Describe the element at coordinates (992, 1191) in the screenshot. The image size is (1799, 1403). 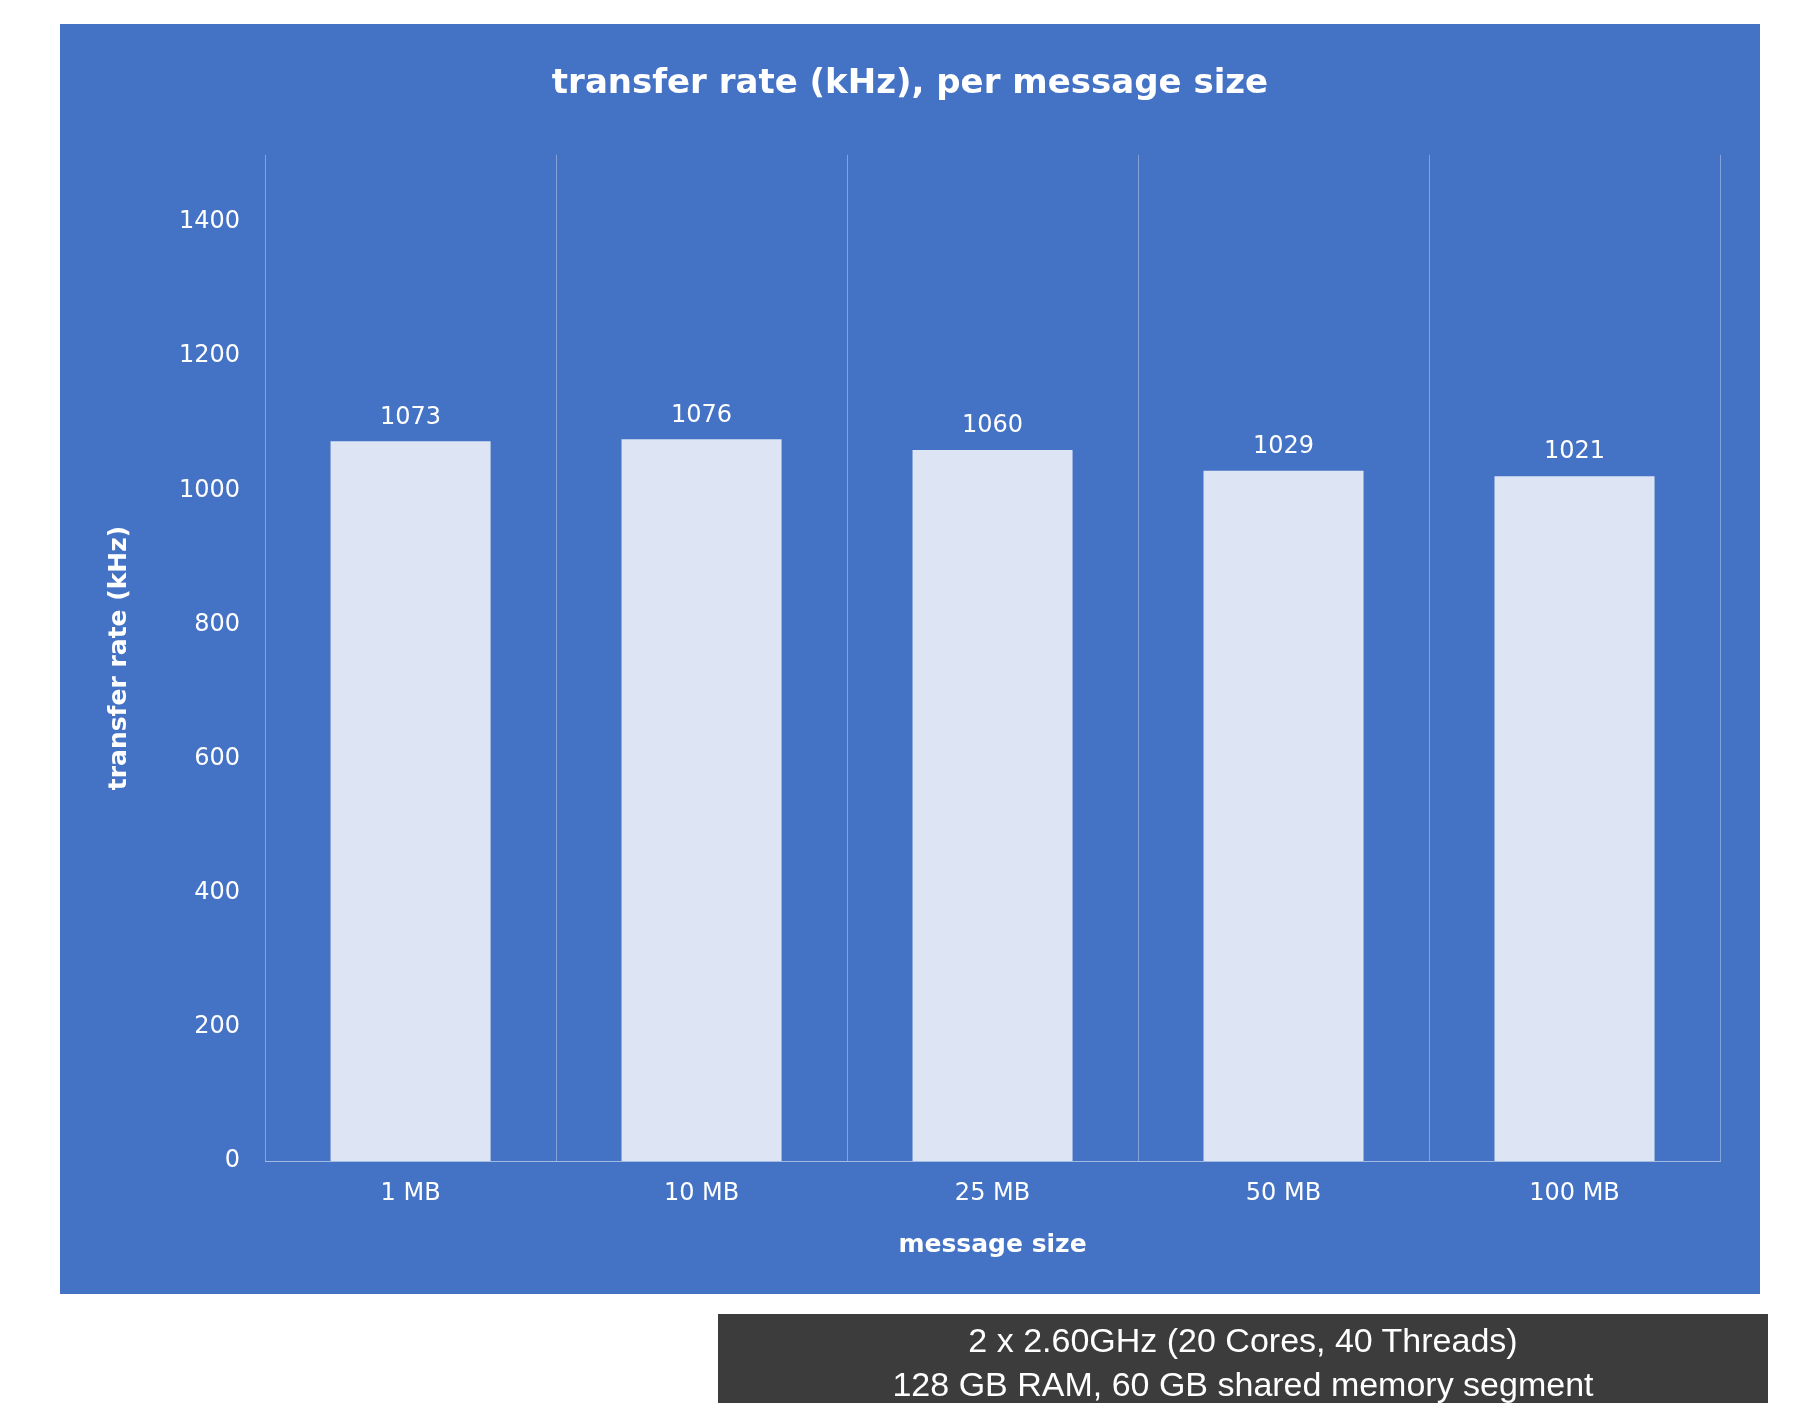
I see `x-tick-label: 25 MB` at that location.